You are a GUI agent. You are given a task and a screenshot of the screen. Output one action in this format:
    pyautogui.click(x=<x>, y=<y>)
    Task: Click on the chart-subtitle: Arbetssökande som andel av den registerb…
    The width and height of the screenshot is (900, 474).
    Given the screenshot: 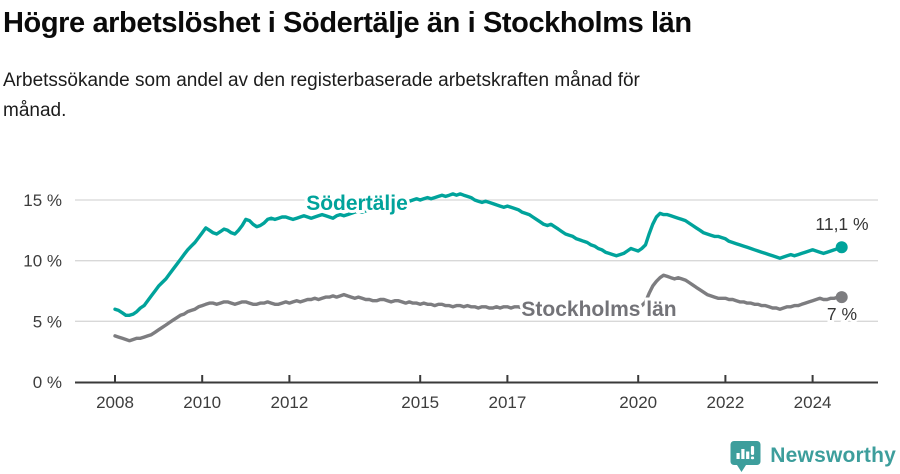 What is the action you would take?
    pyautogui.click(x=443, y=96)
    